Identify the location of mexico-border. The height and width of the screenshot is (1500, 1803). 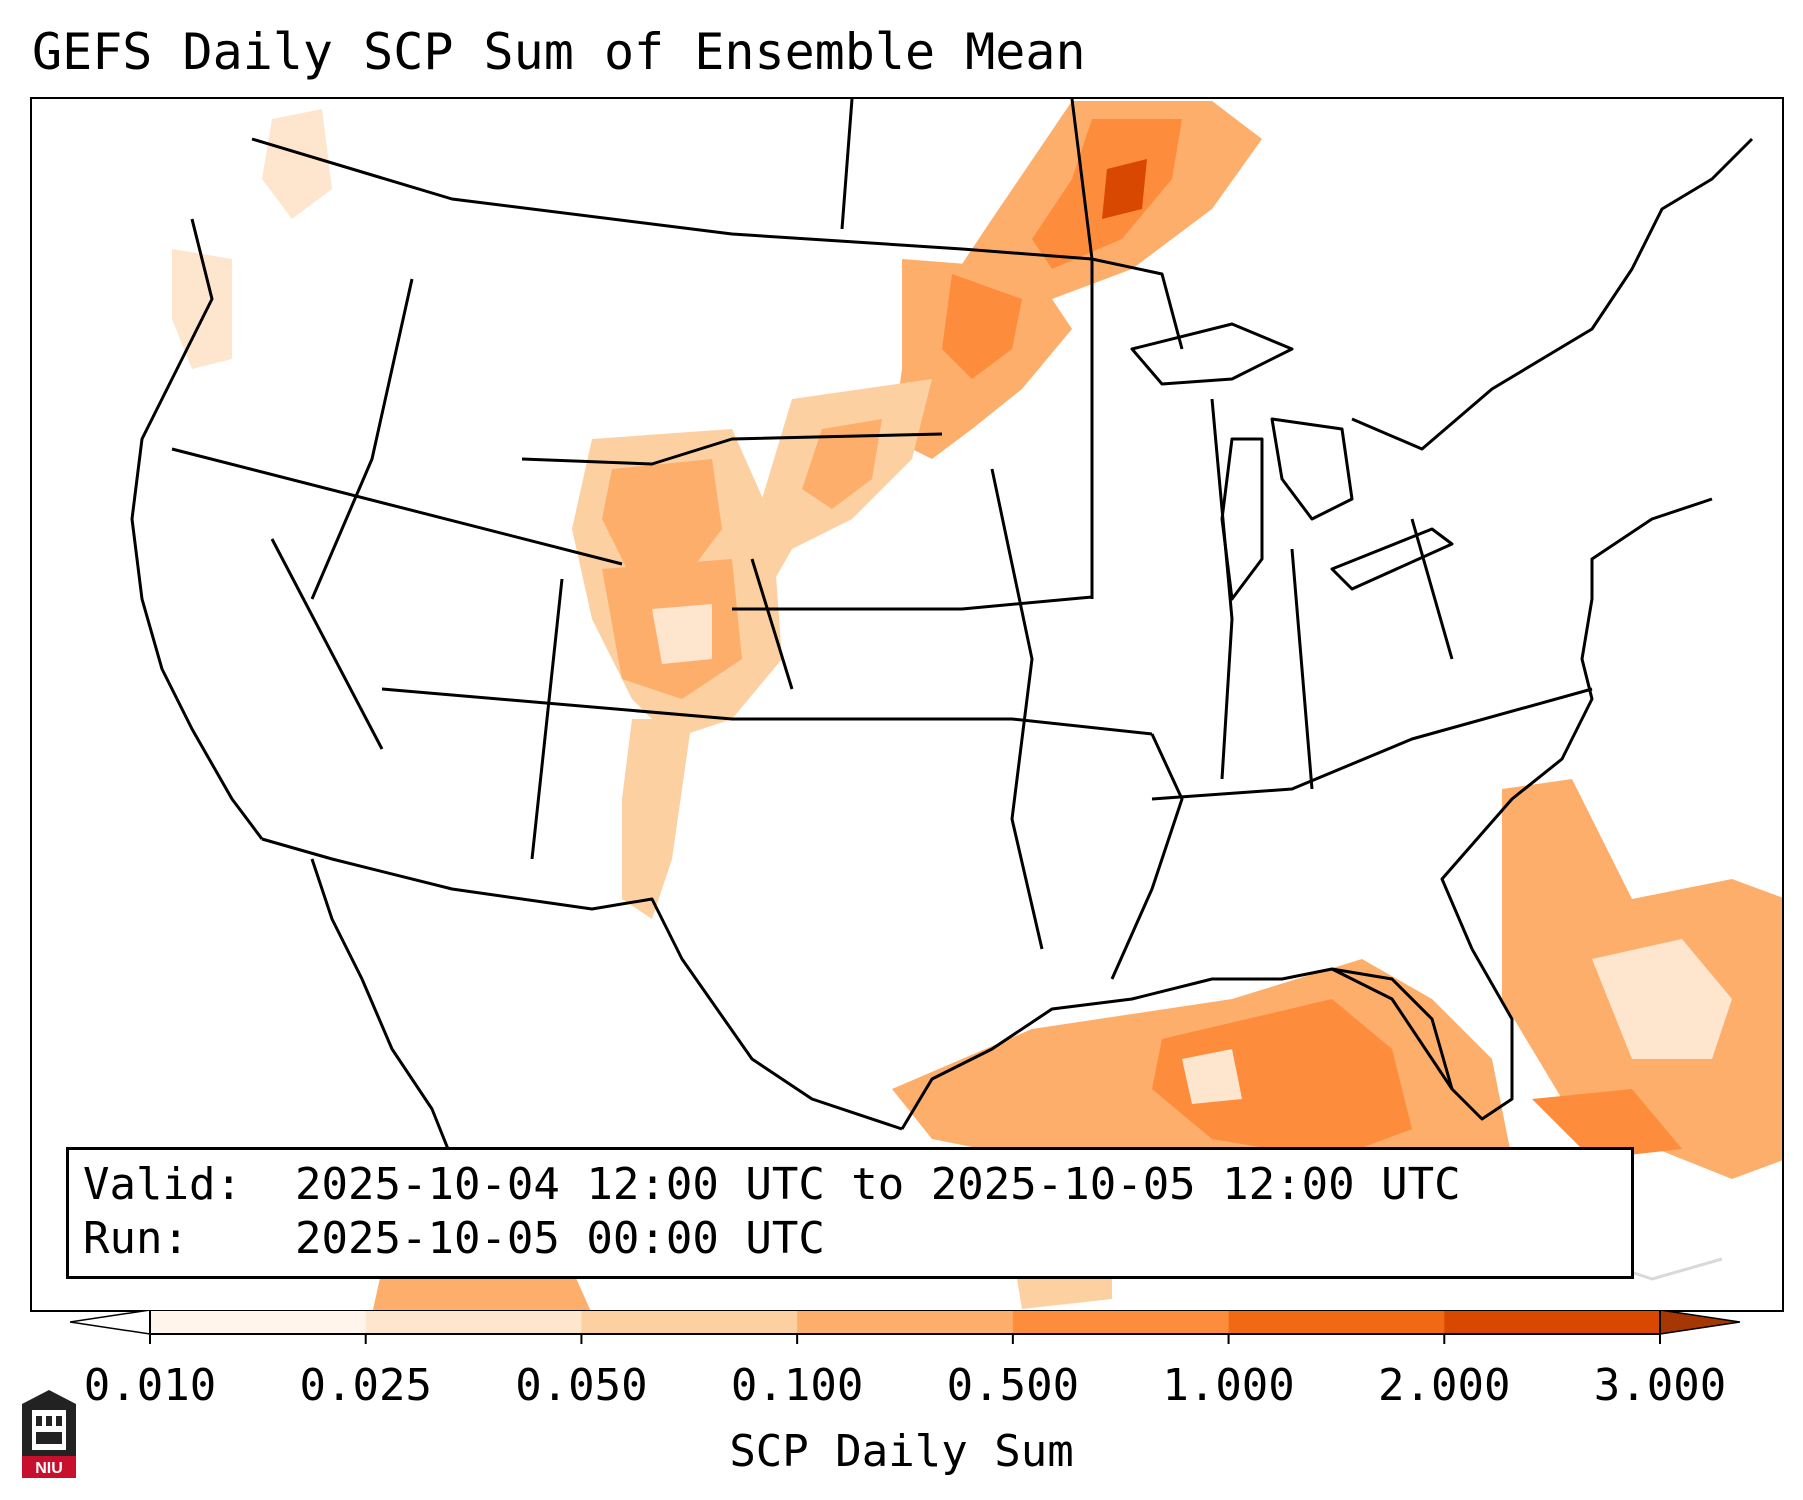
(582, 984).